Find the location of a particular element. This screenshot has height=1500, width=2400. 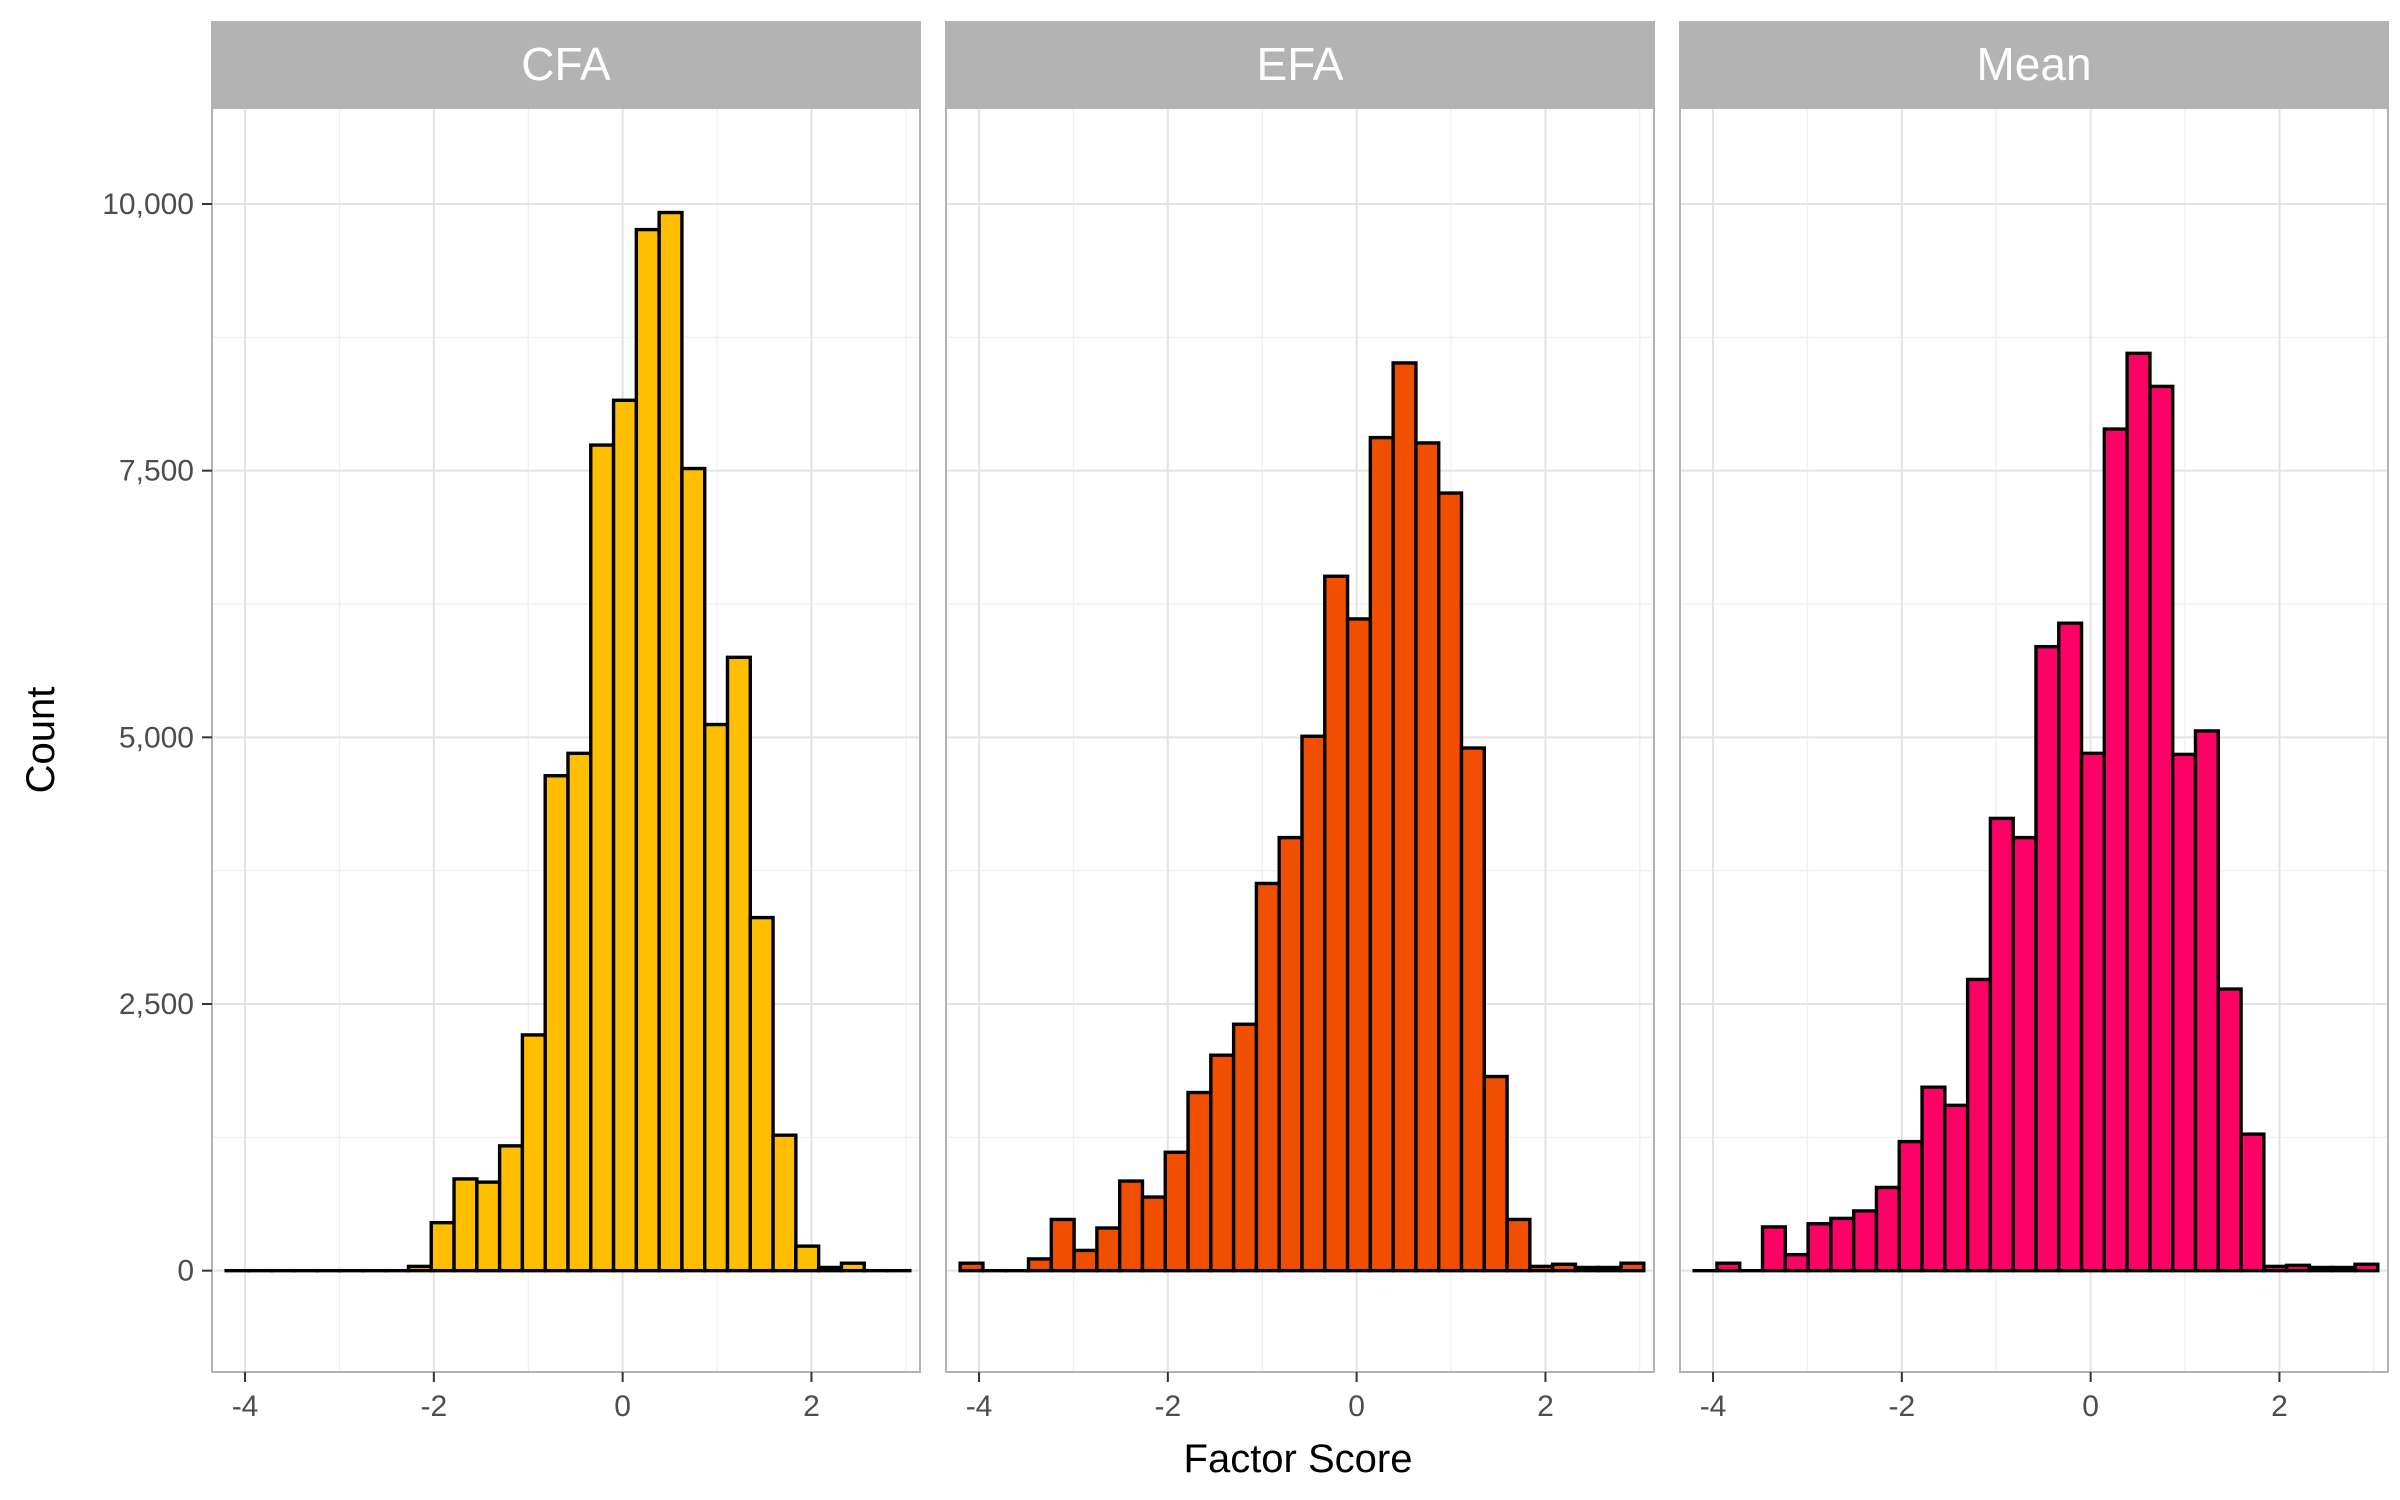

y-tick-label: 0 is located at coordinates (185, 1271).